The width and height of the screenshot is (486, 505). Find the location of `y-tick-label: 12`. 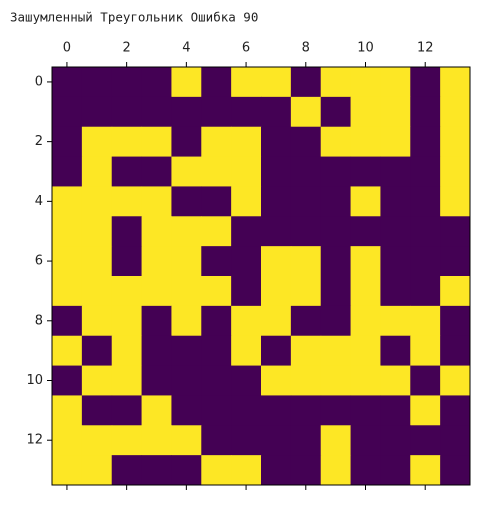

y-tick-label: 12 is located at coordinates (34, 440).